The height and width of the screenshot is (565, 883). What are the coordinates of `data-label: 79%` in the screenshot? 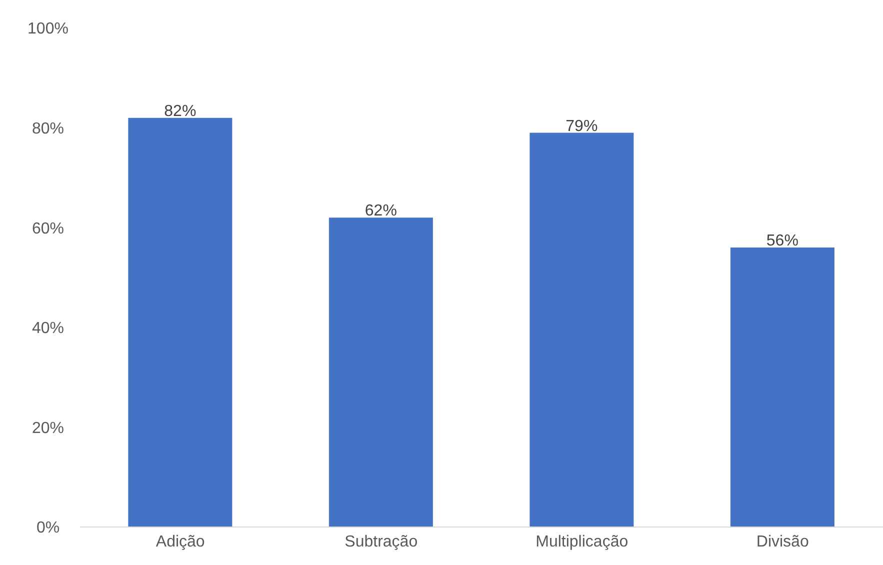 It's located at (582, 126).